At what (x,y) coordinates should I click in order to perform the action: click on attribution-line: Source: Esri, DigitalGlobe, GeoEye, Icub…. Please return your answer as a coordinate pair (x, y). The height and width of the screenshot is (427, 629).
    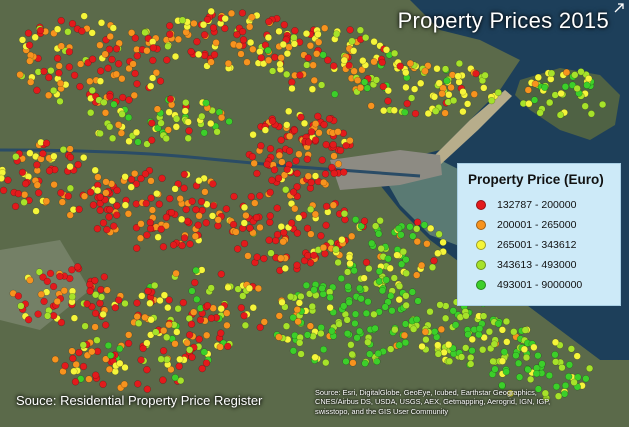
    Looking at the image, I should click on (426, 392).